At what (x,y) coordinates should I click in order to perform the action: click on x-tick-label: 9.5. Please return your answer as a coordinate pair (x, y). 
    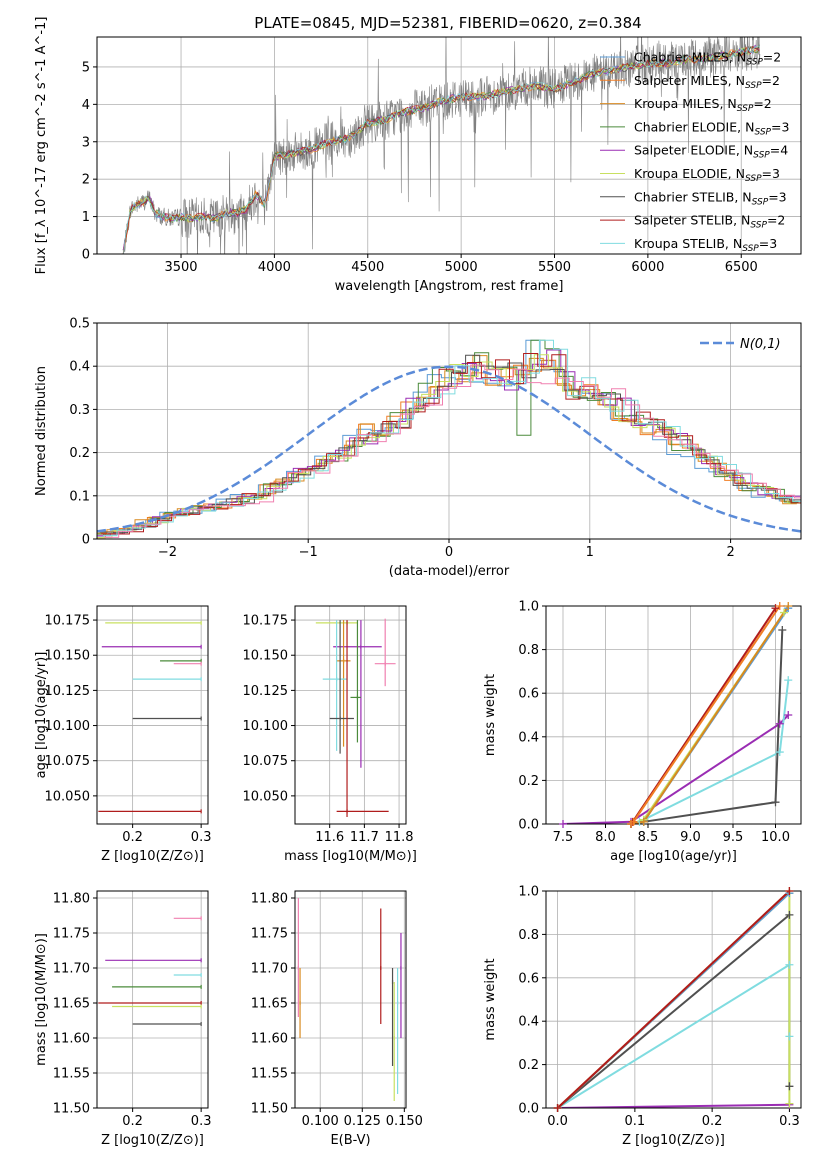
    Looking at the image, I should click on (733, 837).